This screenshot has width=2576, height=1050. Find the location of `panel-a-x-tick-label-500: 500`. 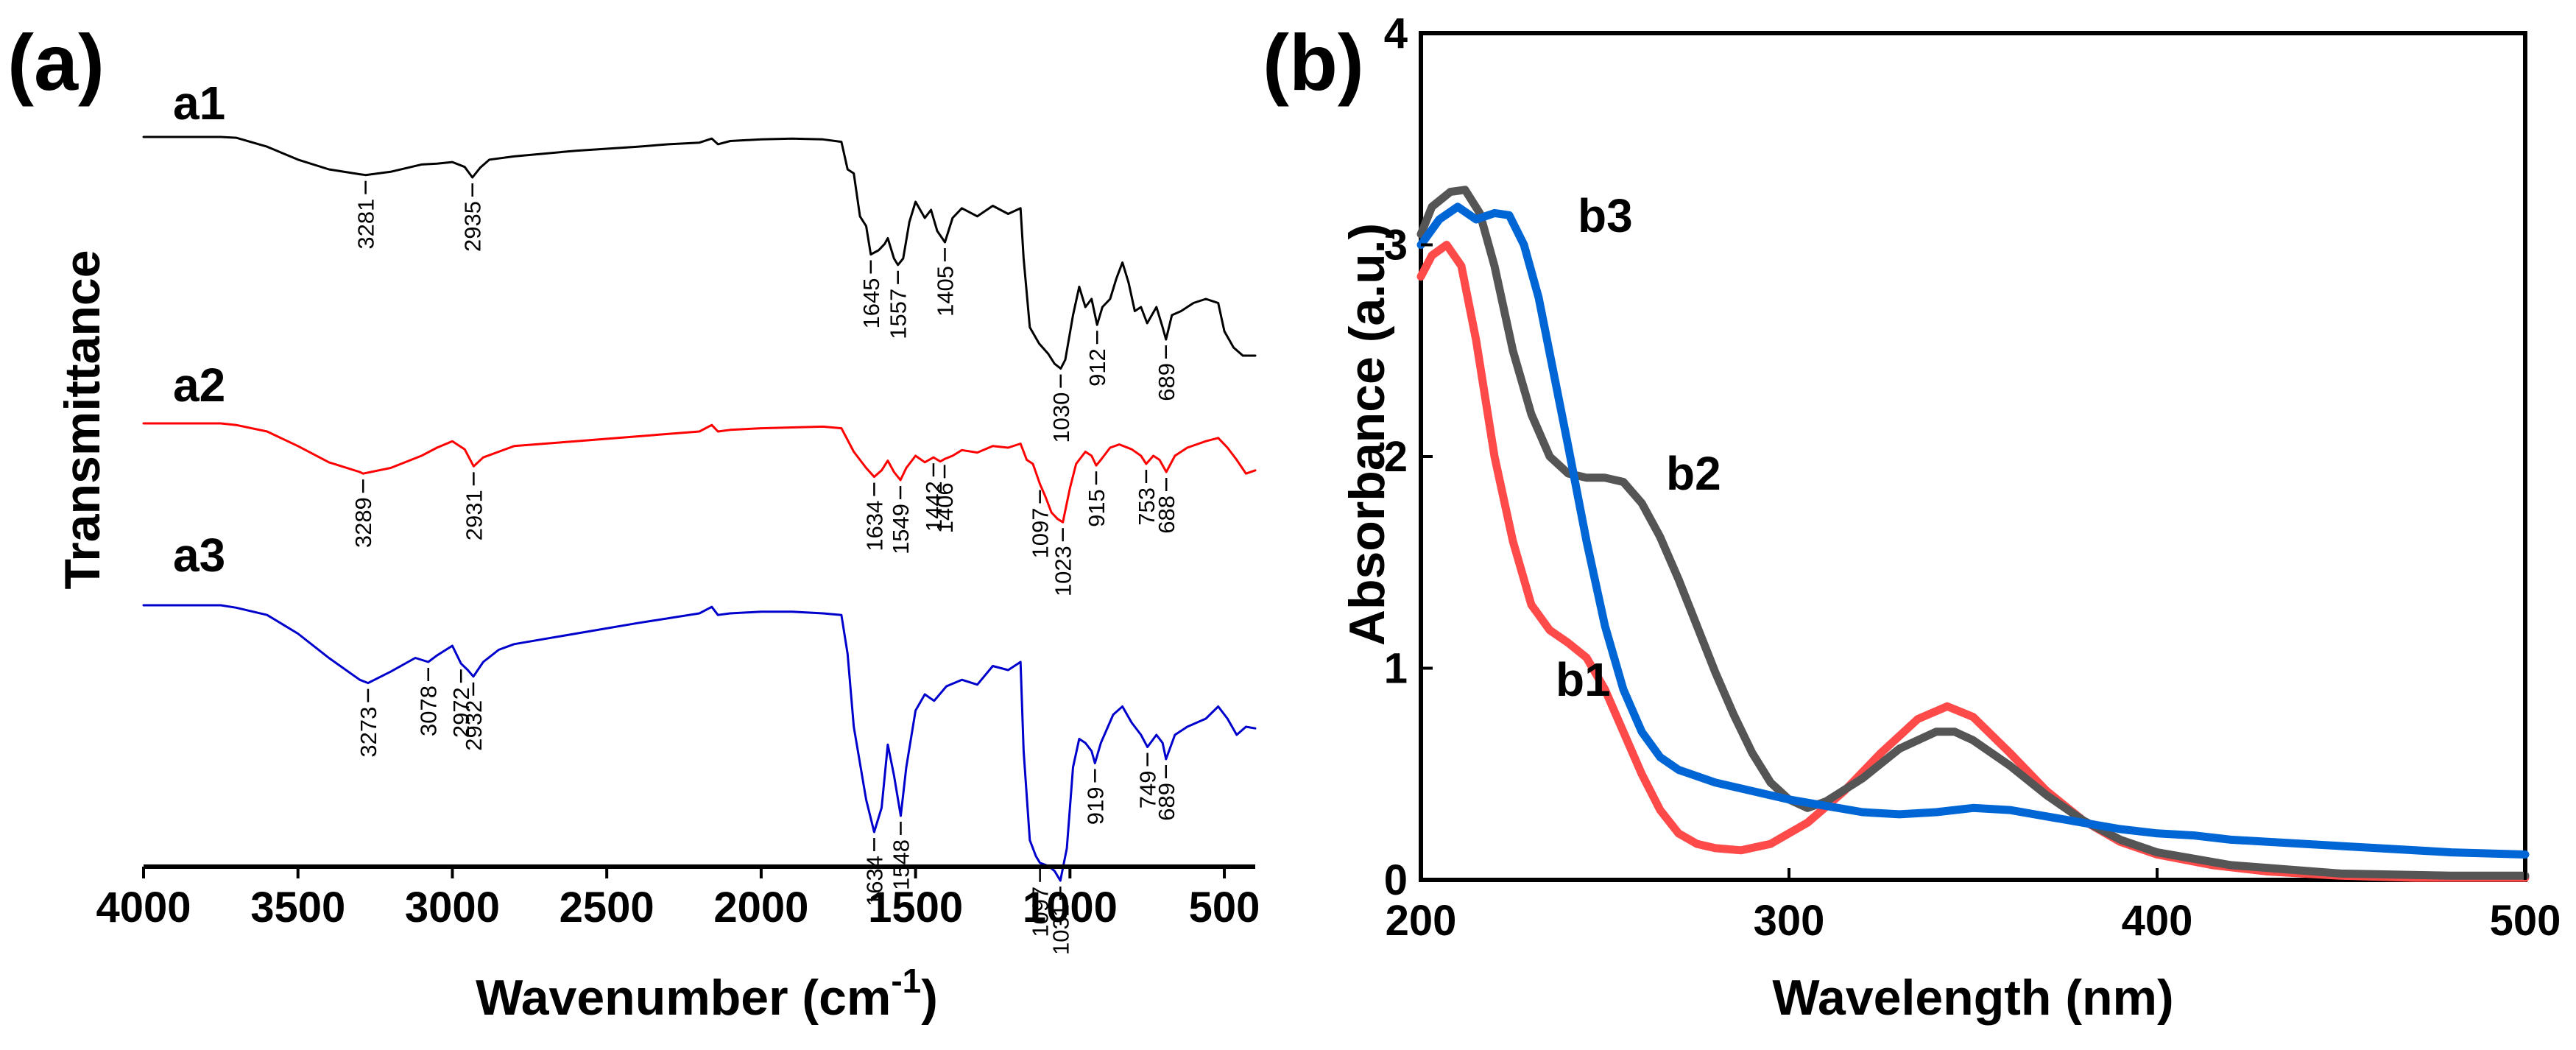

panel-a-x-tick-label-500: 500 is located at coordinates (1224, 907).